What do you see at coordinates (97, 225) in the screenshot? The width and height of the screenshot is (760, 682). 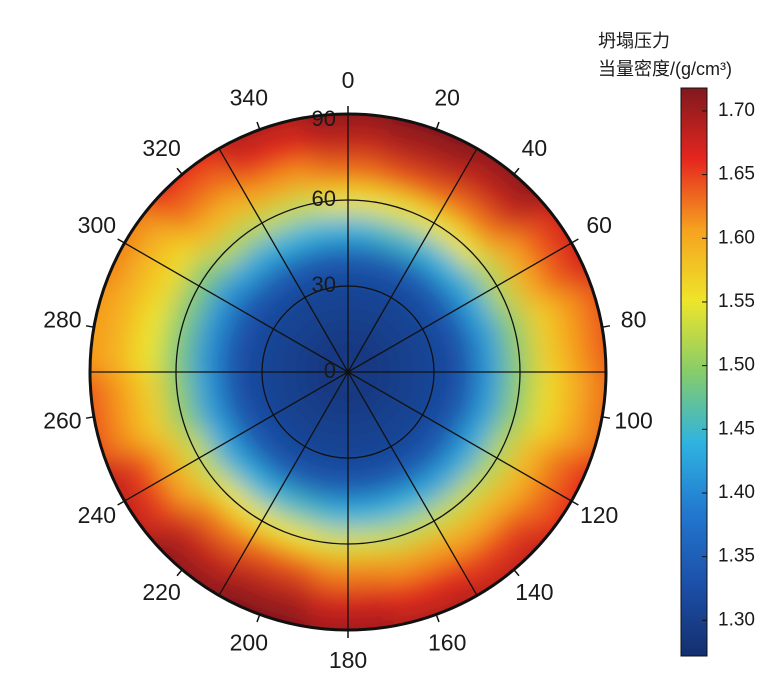 I see `theta-tick-label: 300` at bounding box center [97, 225].